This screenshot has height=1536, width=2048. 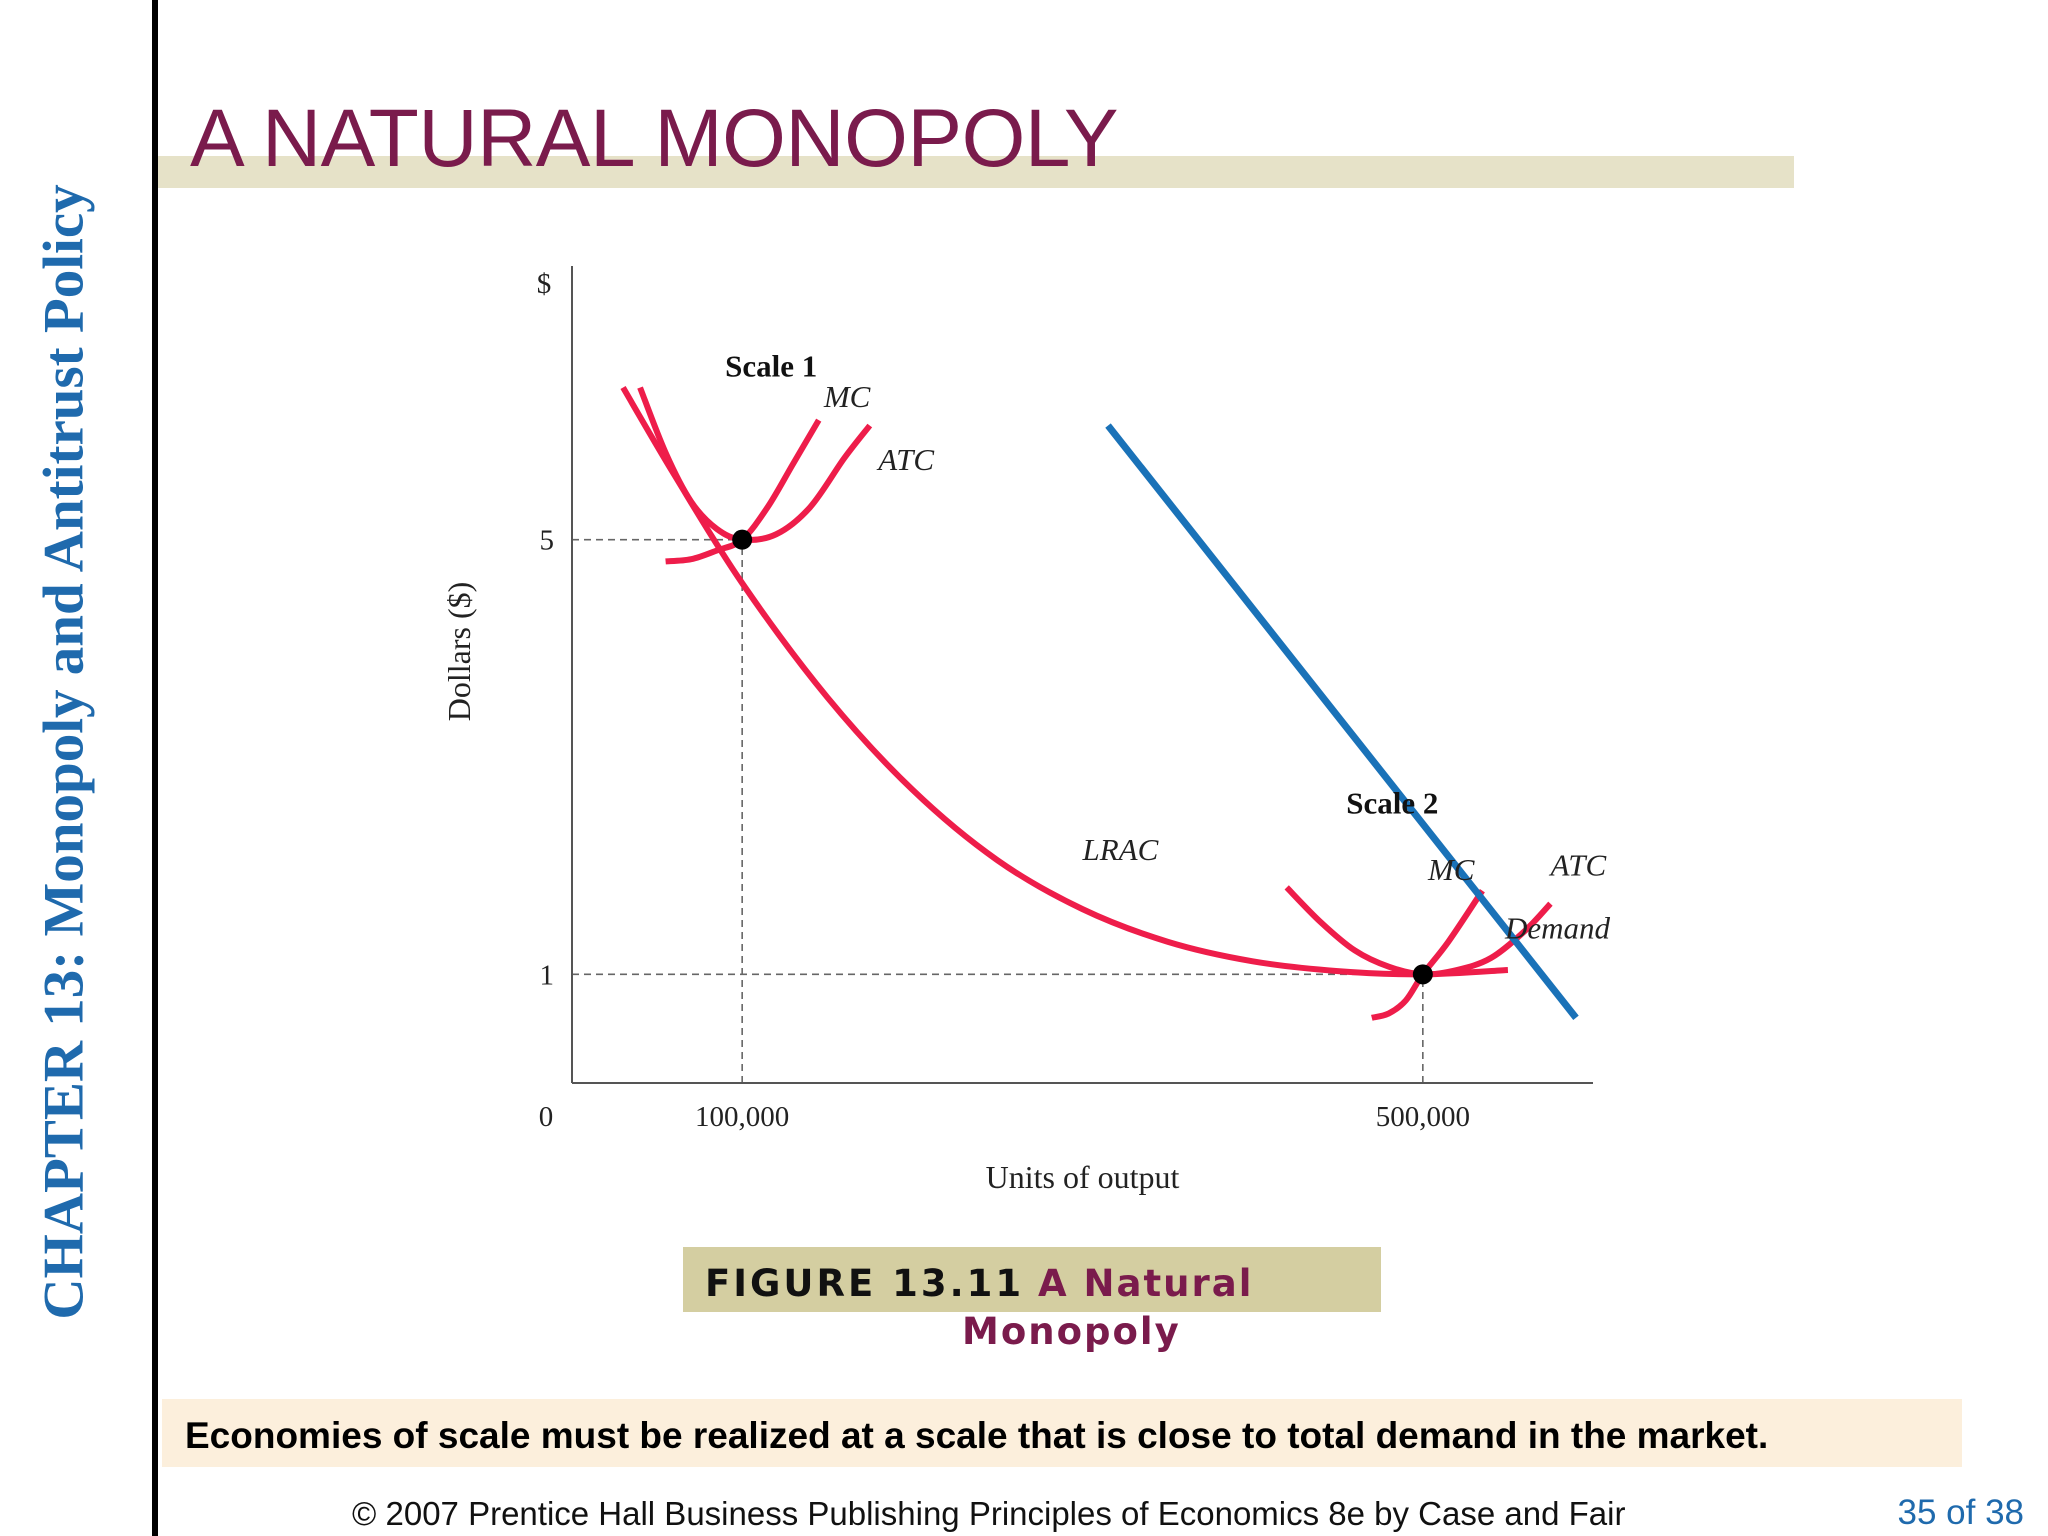 I want to click on figure-caption-box, so click(x=1032, y=1279).